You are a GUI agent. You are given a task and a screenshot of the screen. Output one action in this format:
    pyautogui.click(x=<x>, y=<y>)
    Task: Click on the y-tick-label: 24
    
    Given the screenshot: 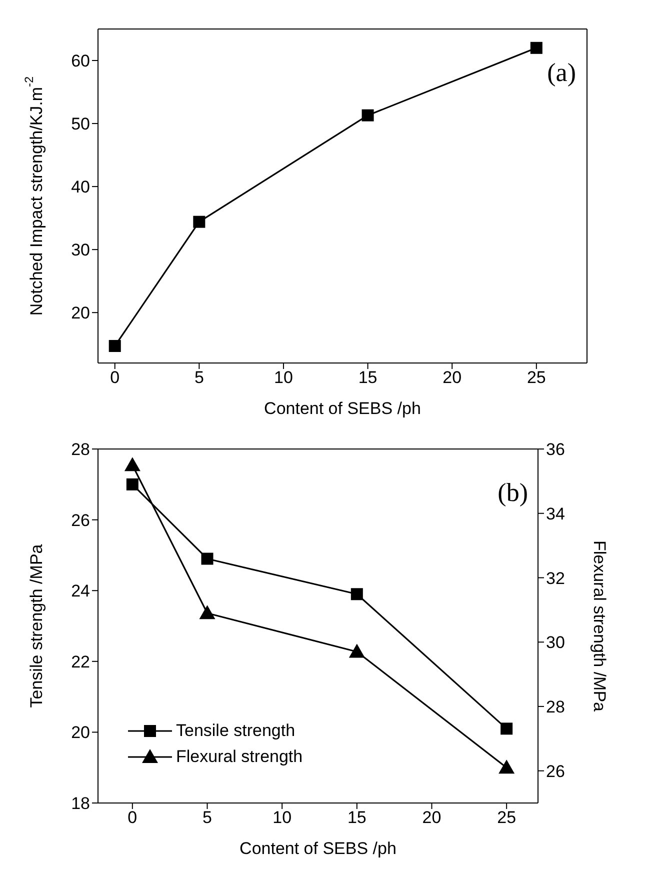 What is the action you would take?
    pyautogui.click(x=80, y=591)
    